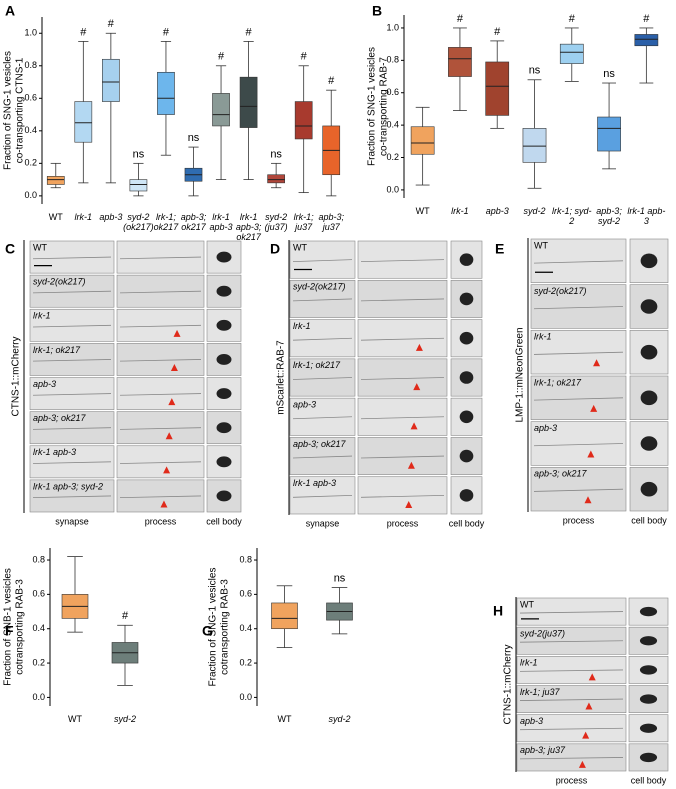 The width and height of the screenshot is (676, 789). Describe the element at coordinates (649, 780) in the screenshot. I see `column-label: cell body` at that location.